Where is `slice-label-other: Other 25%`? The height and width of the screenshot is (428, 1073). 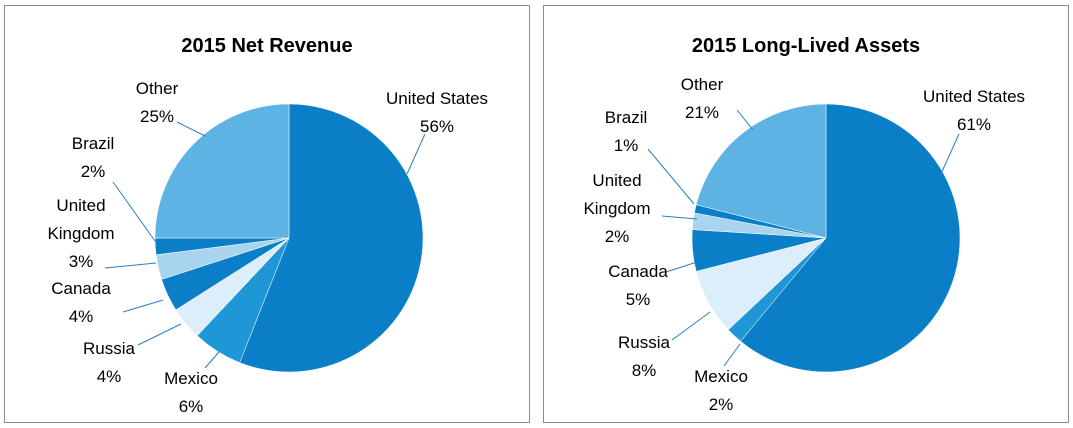
slice-label-other: Other 25% is located at coordinates (157, 102).